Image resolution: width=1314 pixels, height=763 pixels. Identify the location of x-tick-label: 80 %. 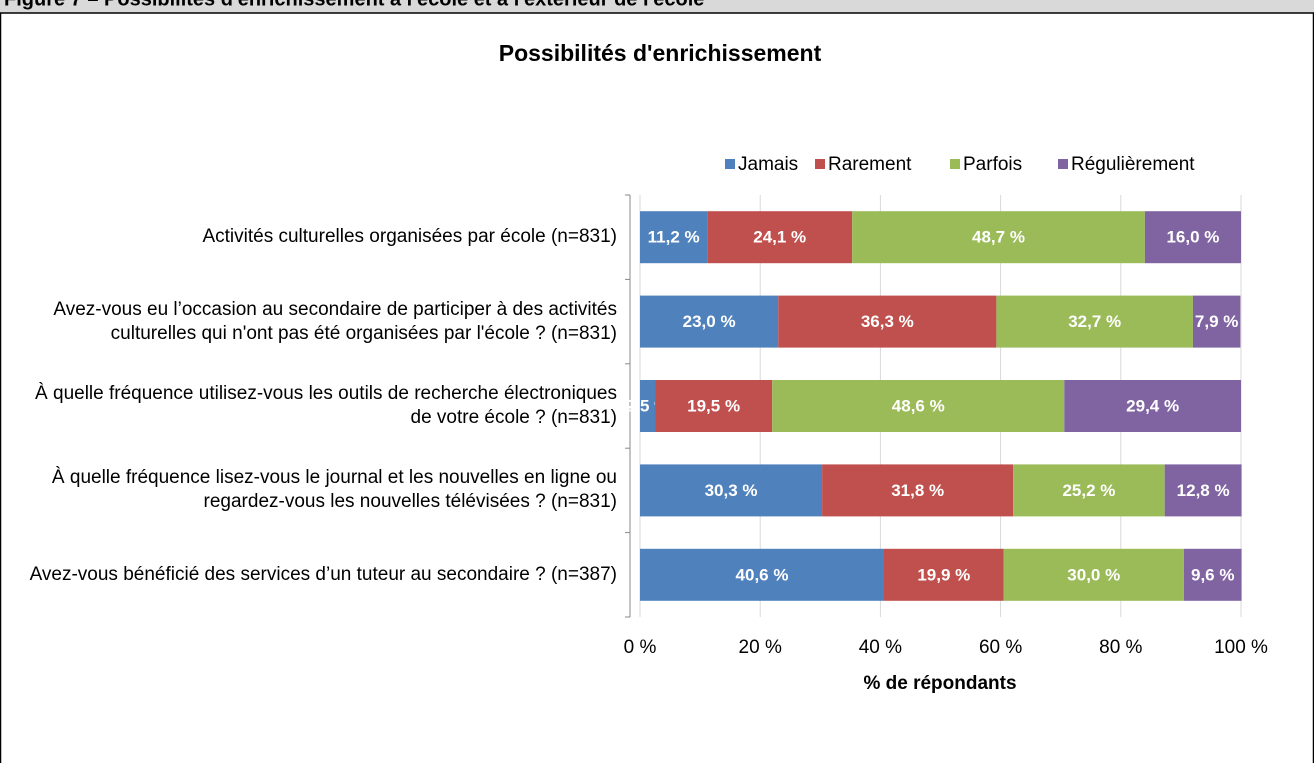
(1120, 647).